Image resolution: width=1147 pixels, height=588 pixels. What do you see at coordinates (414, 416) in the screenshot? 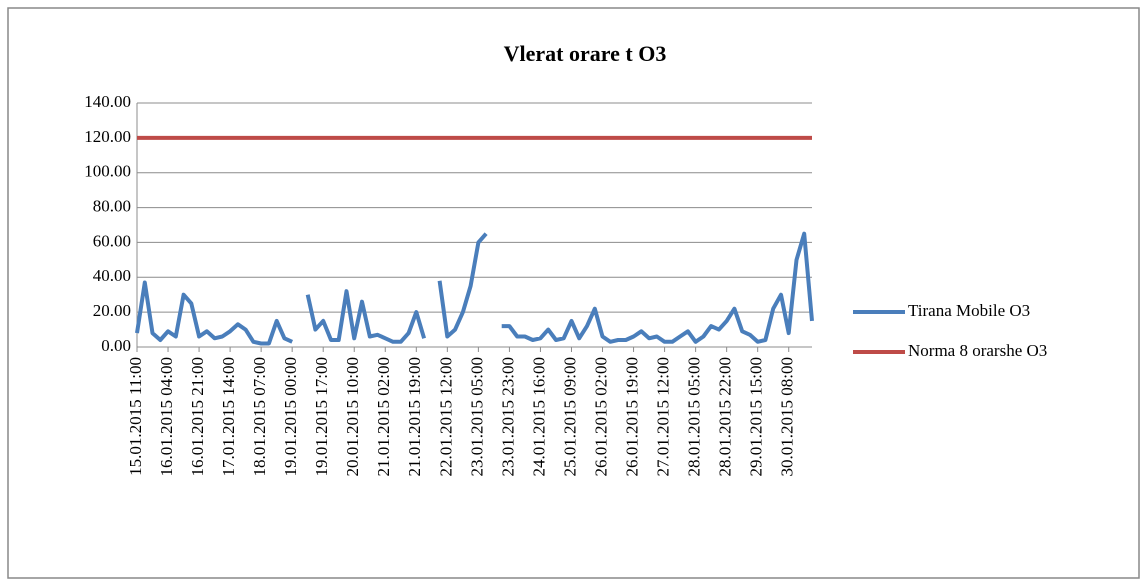
I see `x-tick-label: 21.01.2015 19:00` at bounding box center [414, 416].